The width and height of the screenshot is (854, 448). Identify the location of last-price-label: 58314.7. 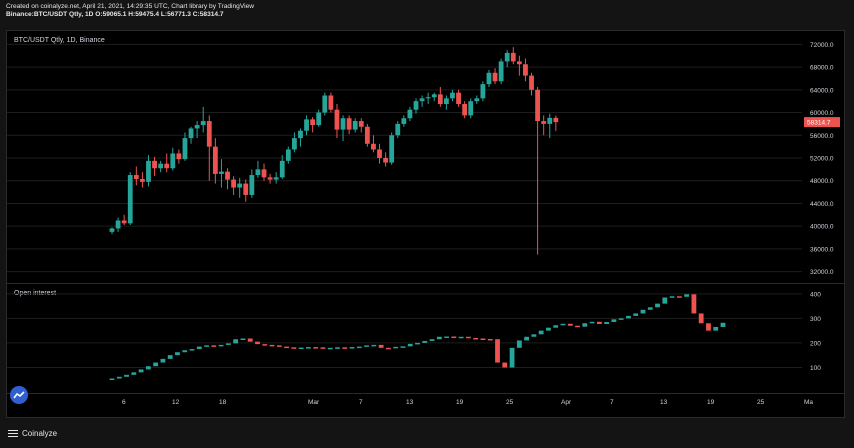
(819, 123).